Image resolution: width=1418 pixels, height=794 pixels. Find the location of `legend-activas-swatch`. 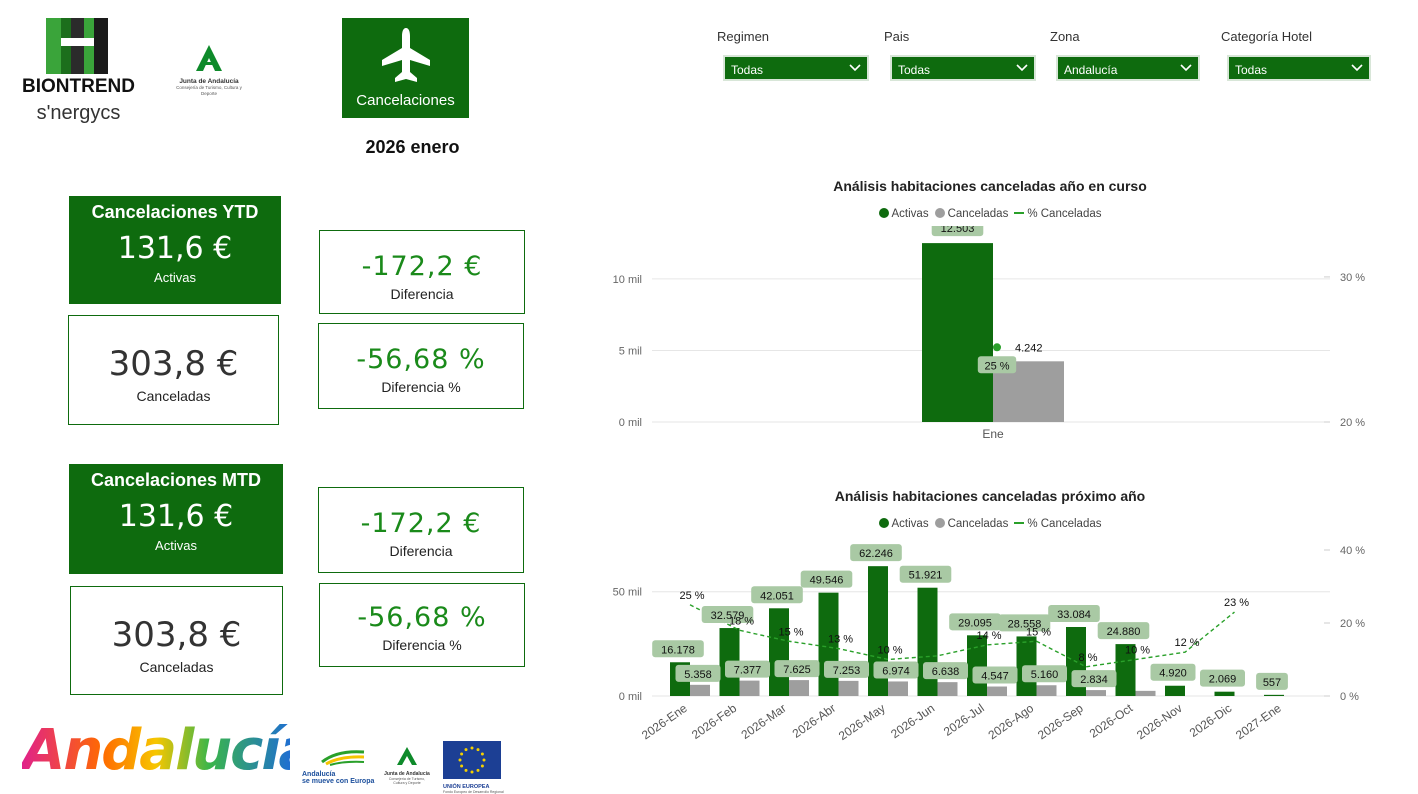

legend-activas-swatch is located at coordinates (883, 213).